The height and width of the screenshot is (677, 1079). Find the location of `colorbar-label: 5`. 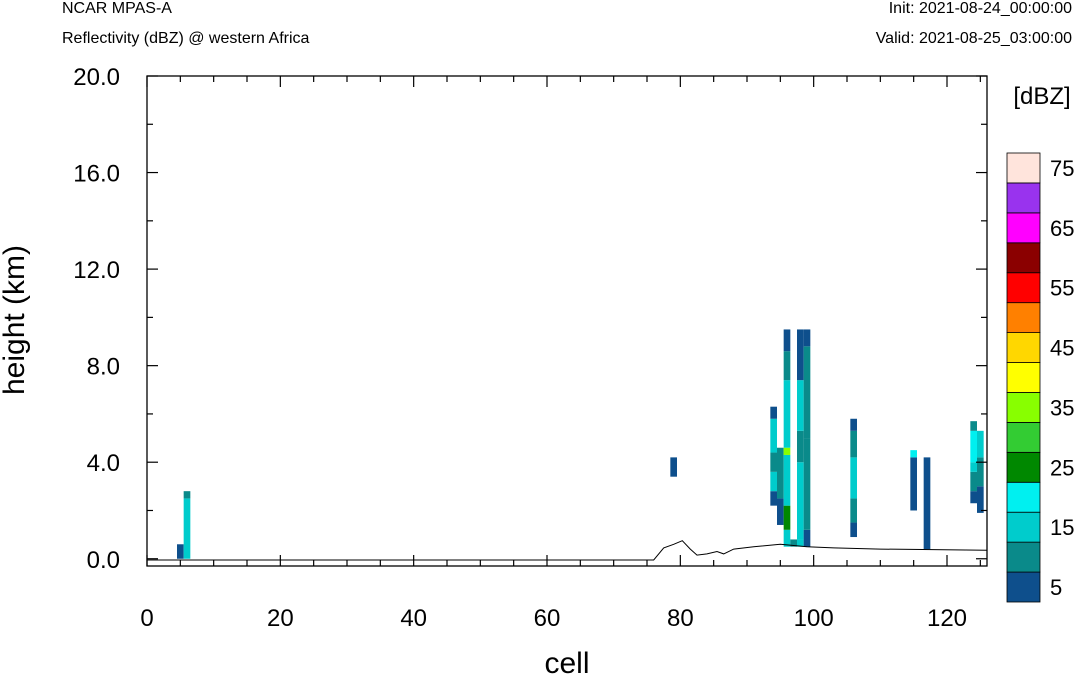

colorbar-label: 5 is located at coordinates (1056, 587).